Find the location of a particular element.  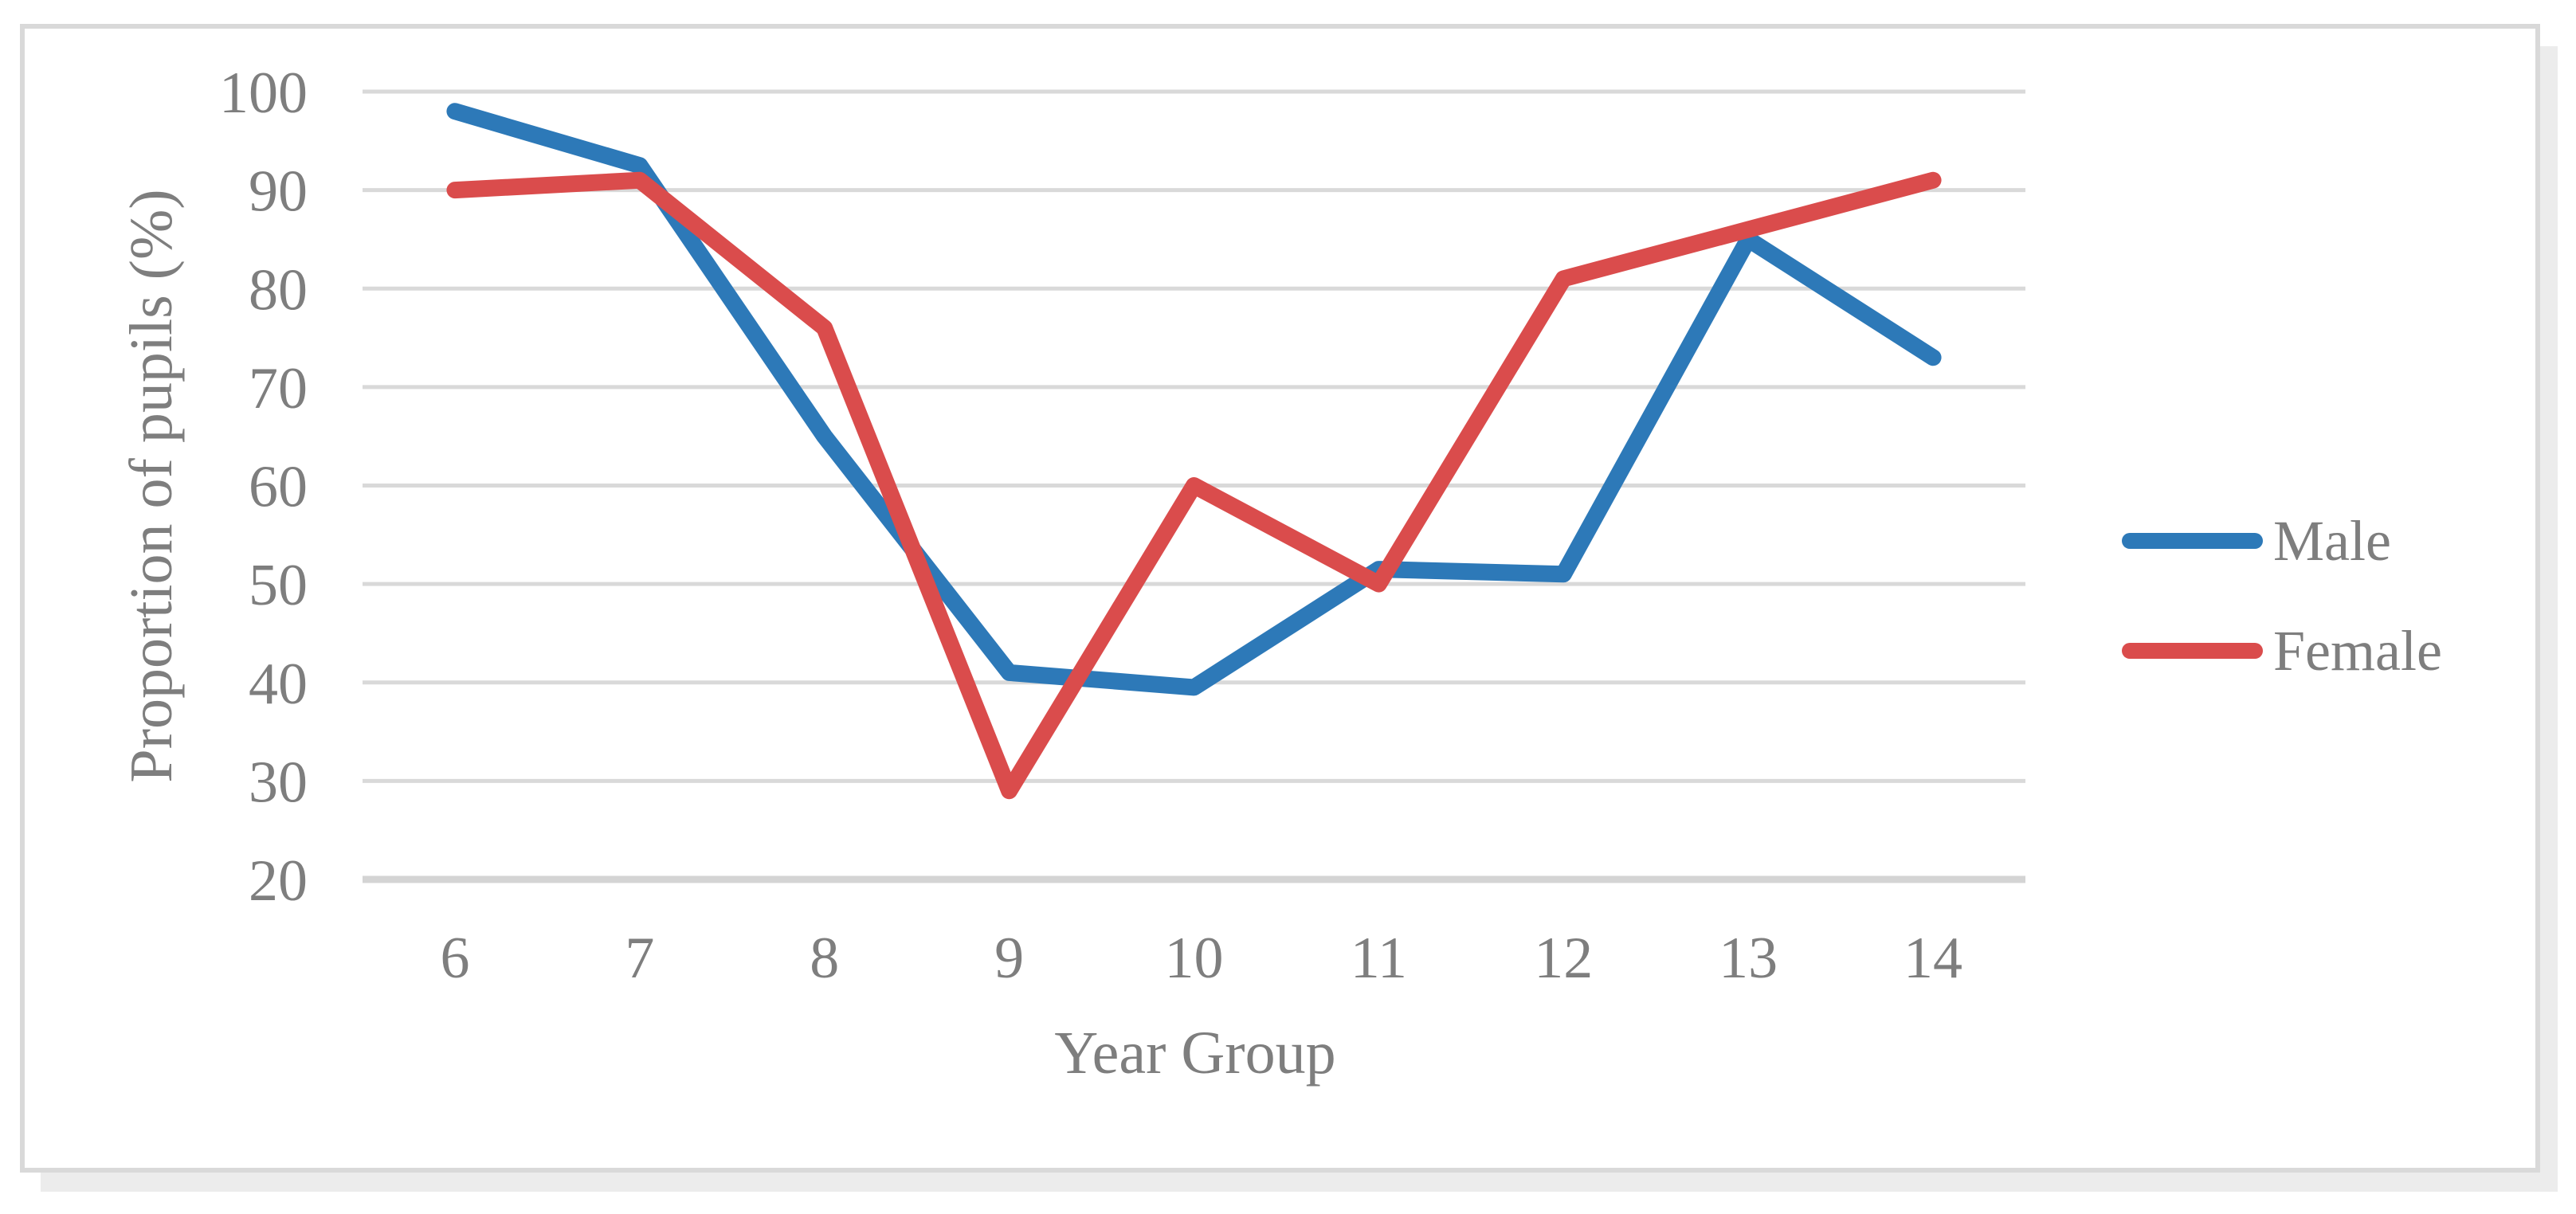

x-tick-label-13: 13 is located at coordinates (1748, 958).